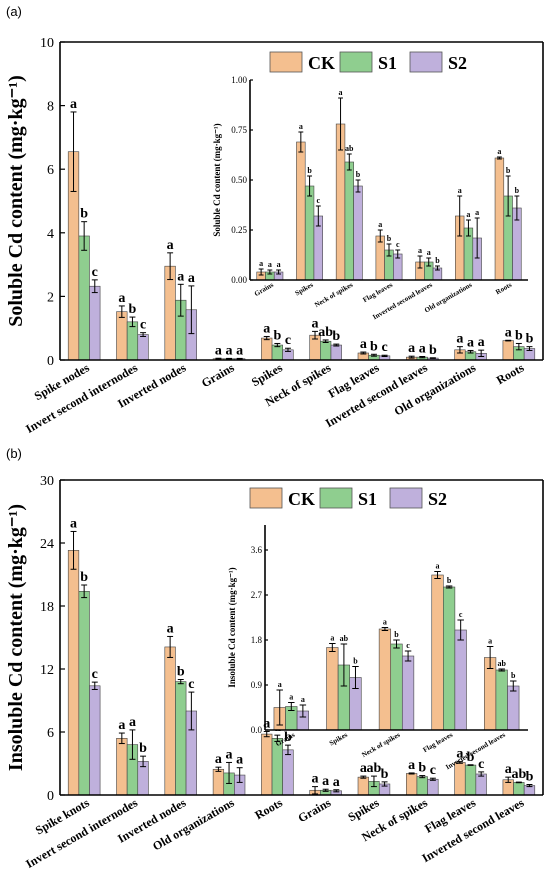  I want to click on category-label: Neck of spikes, so click(333, 295).